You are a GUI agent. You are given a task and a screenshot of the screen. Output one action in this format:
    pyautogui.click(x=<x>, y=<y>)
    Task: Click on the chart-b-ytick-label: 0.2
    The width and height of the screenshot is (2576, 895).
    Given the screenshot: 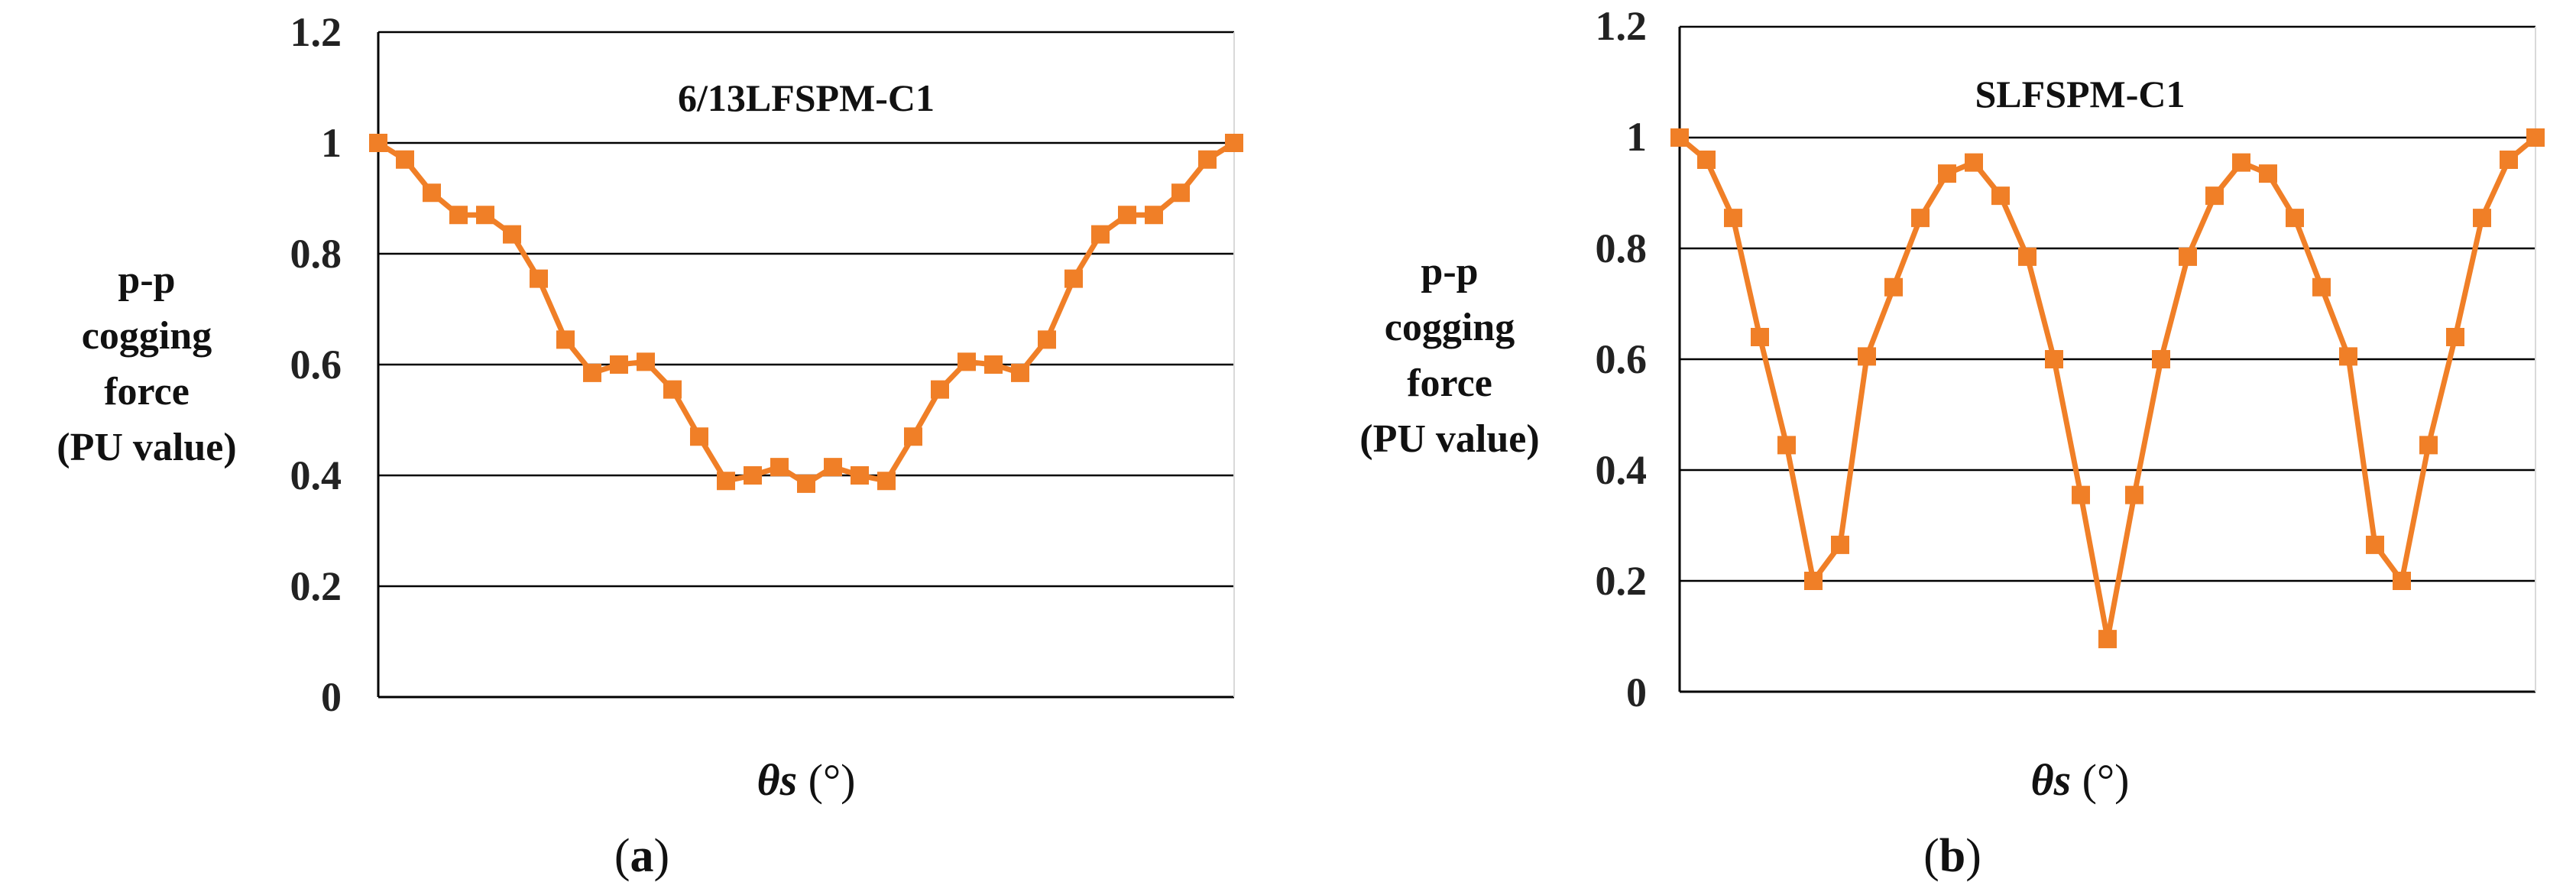 What is the action you would take?
    pyautogui.click(x=1622, y=581)
    